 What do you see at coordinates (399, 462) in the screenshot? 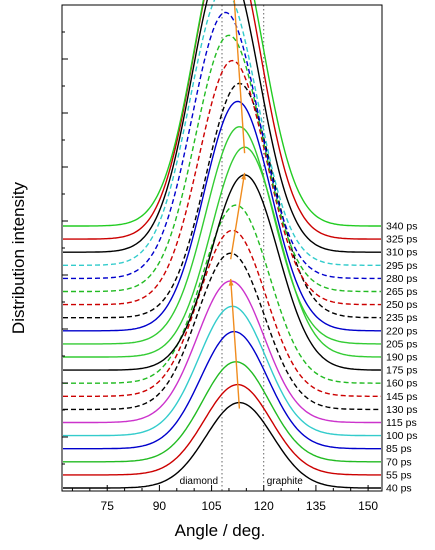
I see `series-label: 70 ps` at bounding box center [399, 462].